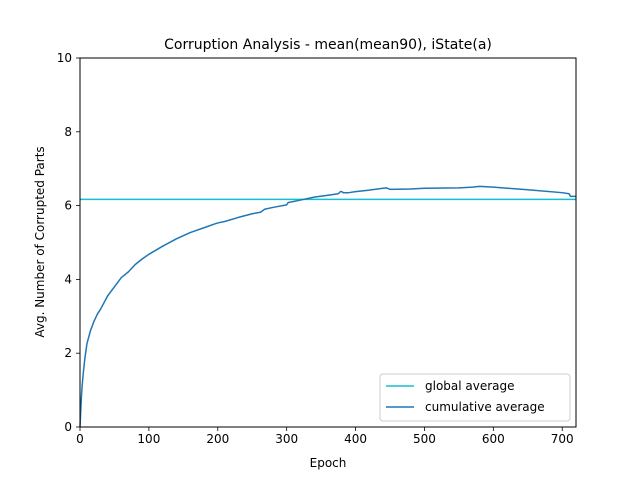 This screenshot has height=480, width=640. I want to click on legend: global average cumulative average, so click(475, 397).